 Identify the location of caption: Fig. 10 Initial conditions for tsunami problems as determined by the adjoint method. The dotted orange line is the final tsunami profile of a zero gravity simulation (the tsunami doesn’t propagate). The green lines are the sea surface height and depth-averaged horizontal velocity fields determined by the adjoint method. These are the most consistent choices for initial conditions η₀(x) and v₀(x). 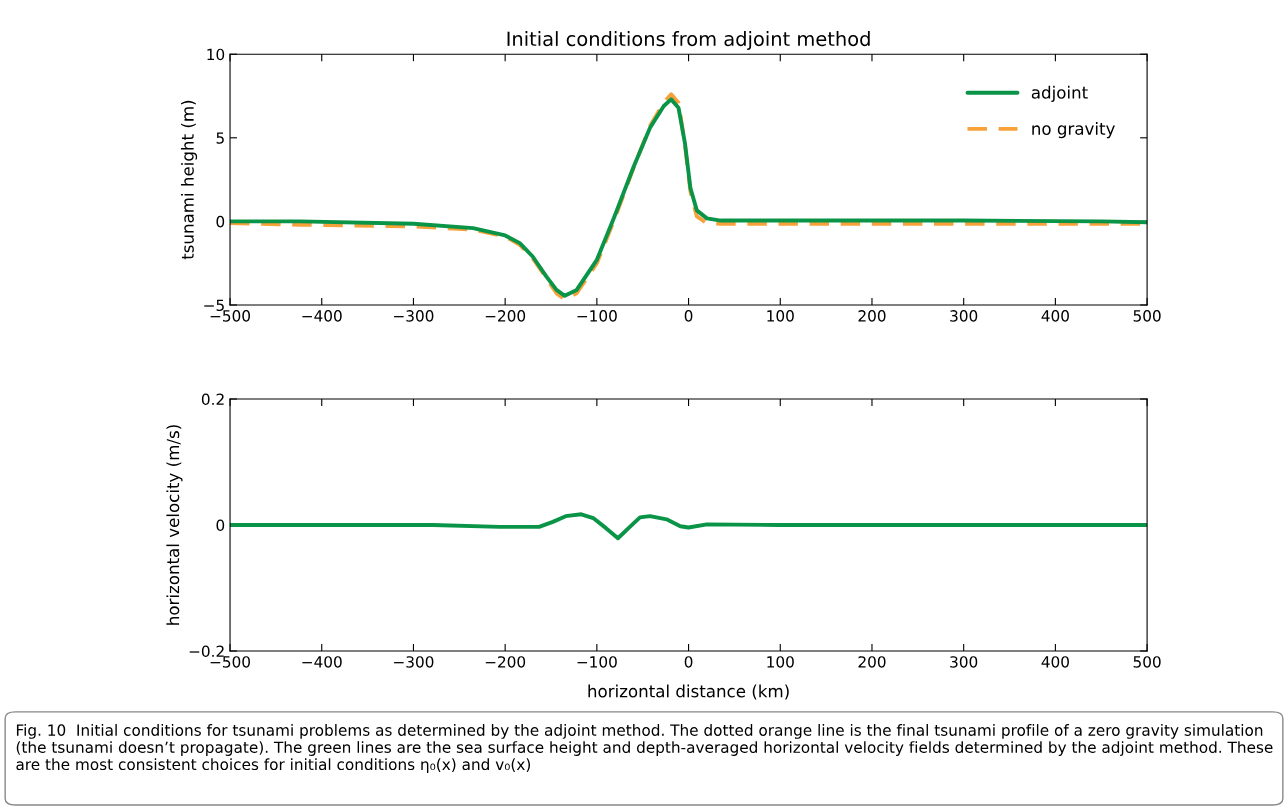
(644, 749).